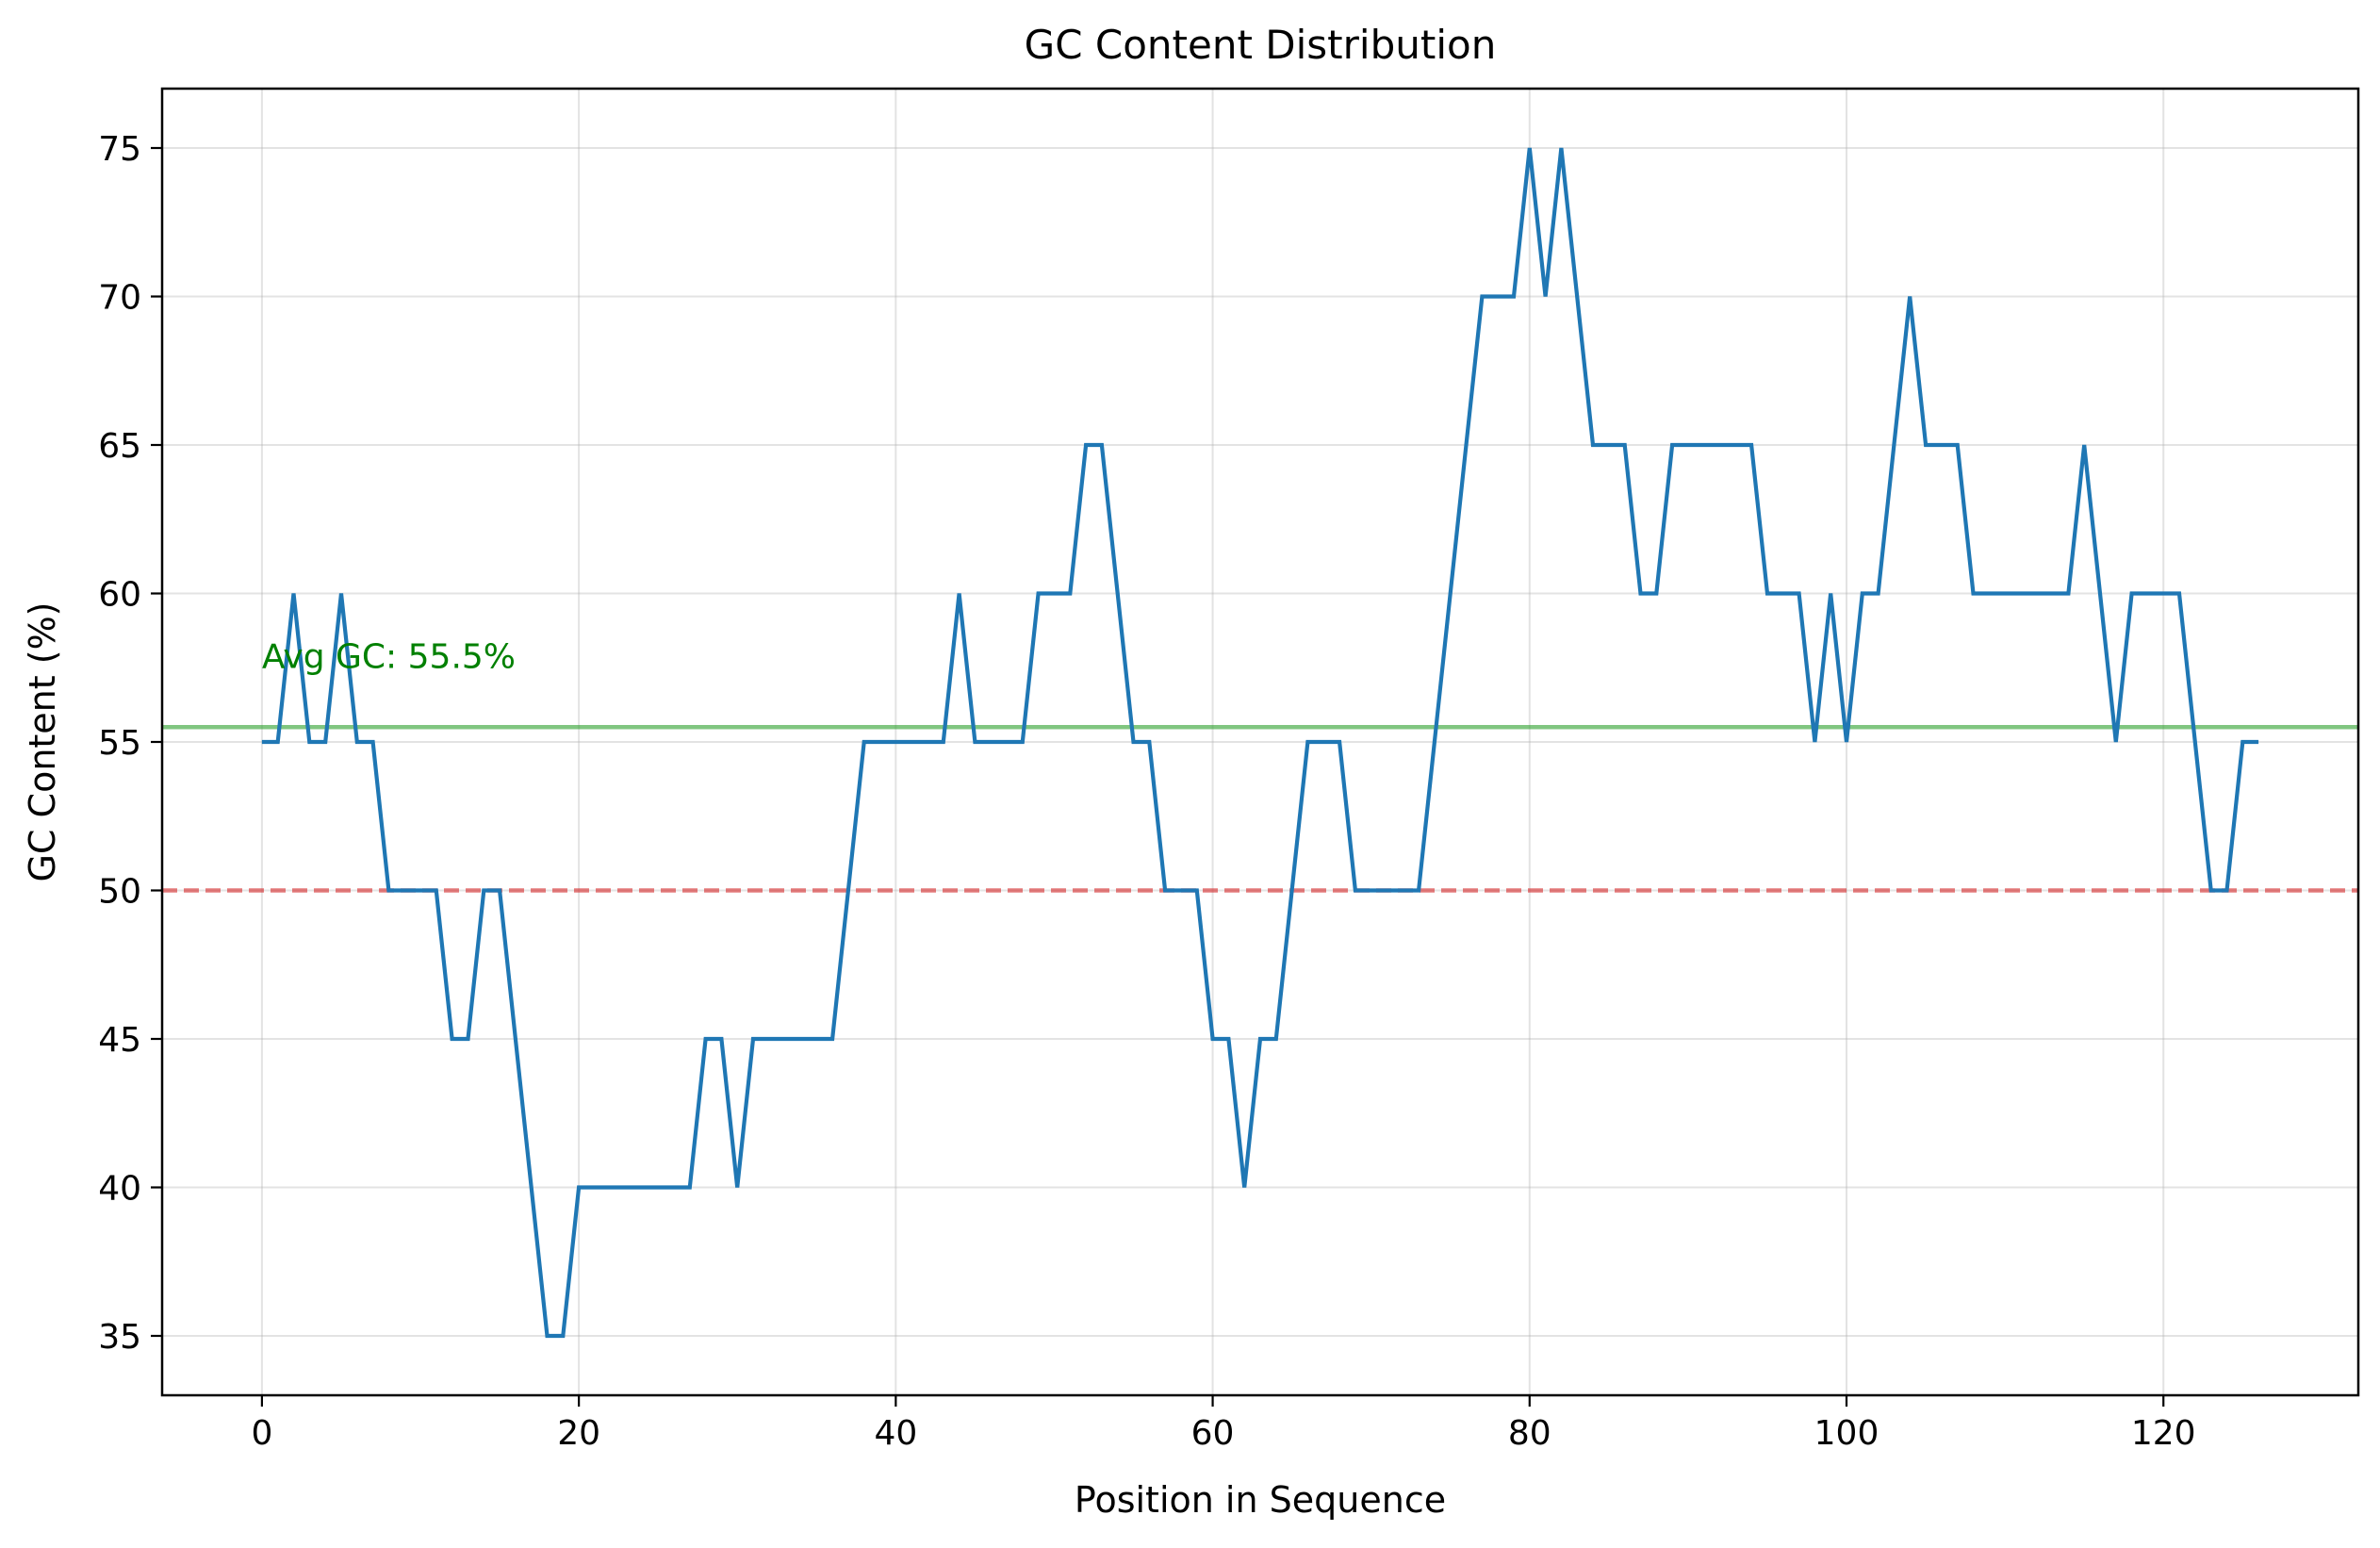 This screenshot has height=1548, width=2380. I want to click on x-tick-label: 0, so click(261, 1433).